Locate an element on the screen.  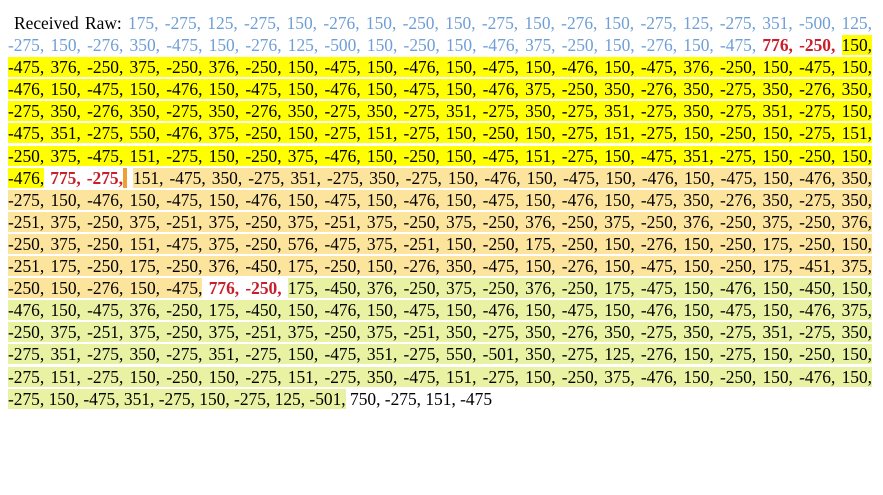
tail-segment: 750, -275, 151, -475 is located at coordinates (421, 398).